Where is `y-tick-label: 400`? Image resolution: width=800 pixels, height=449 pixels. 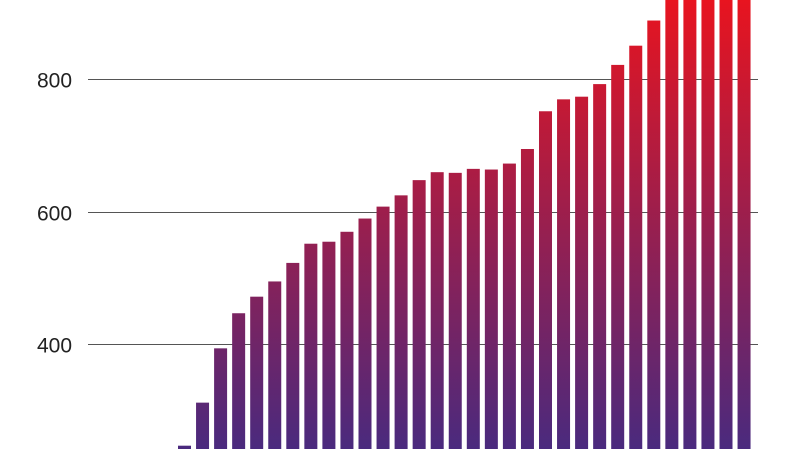 y-tick-label: 400 is located at coordinates (54, 346).